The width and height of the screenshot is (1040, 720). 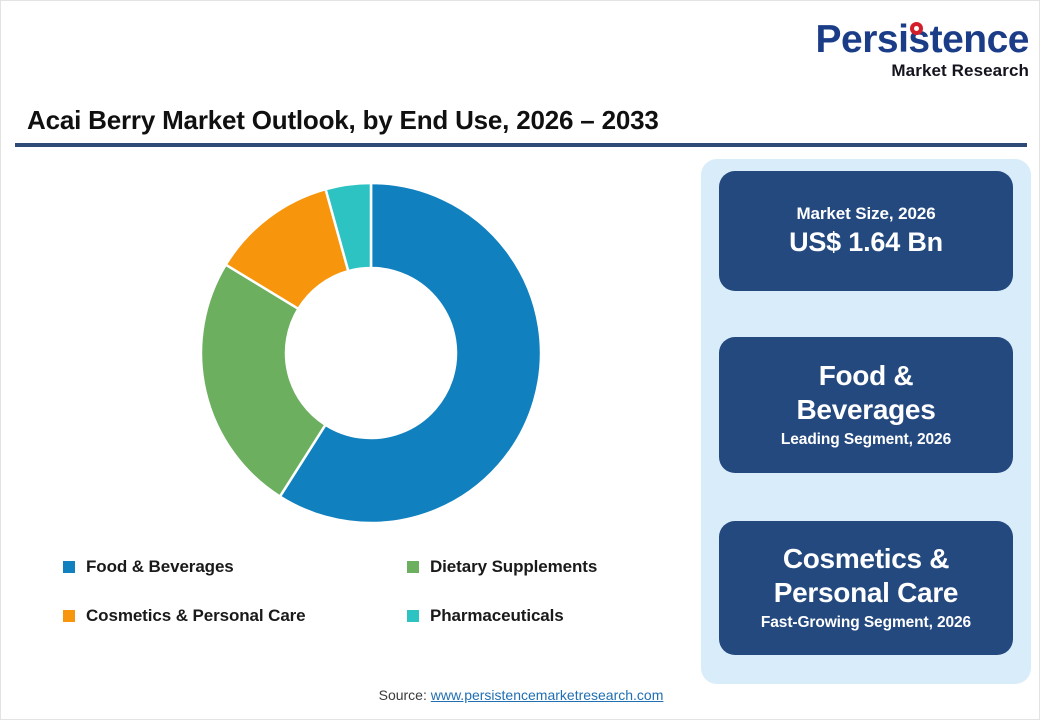 I want to click on legend-label-cosmetics-personal-care: Cosmetics & Personal Care, so click(x=196, y=615).